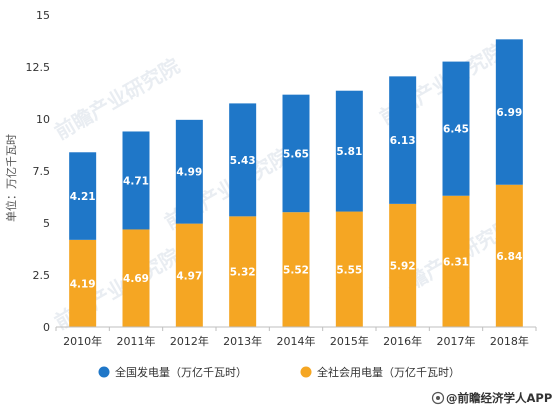 The image size is (553, 411). What do you see at coordinates (42, 171) in the screenshot?
I see `y-tick-label: 7.5` at bounding box center [42, 171].